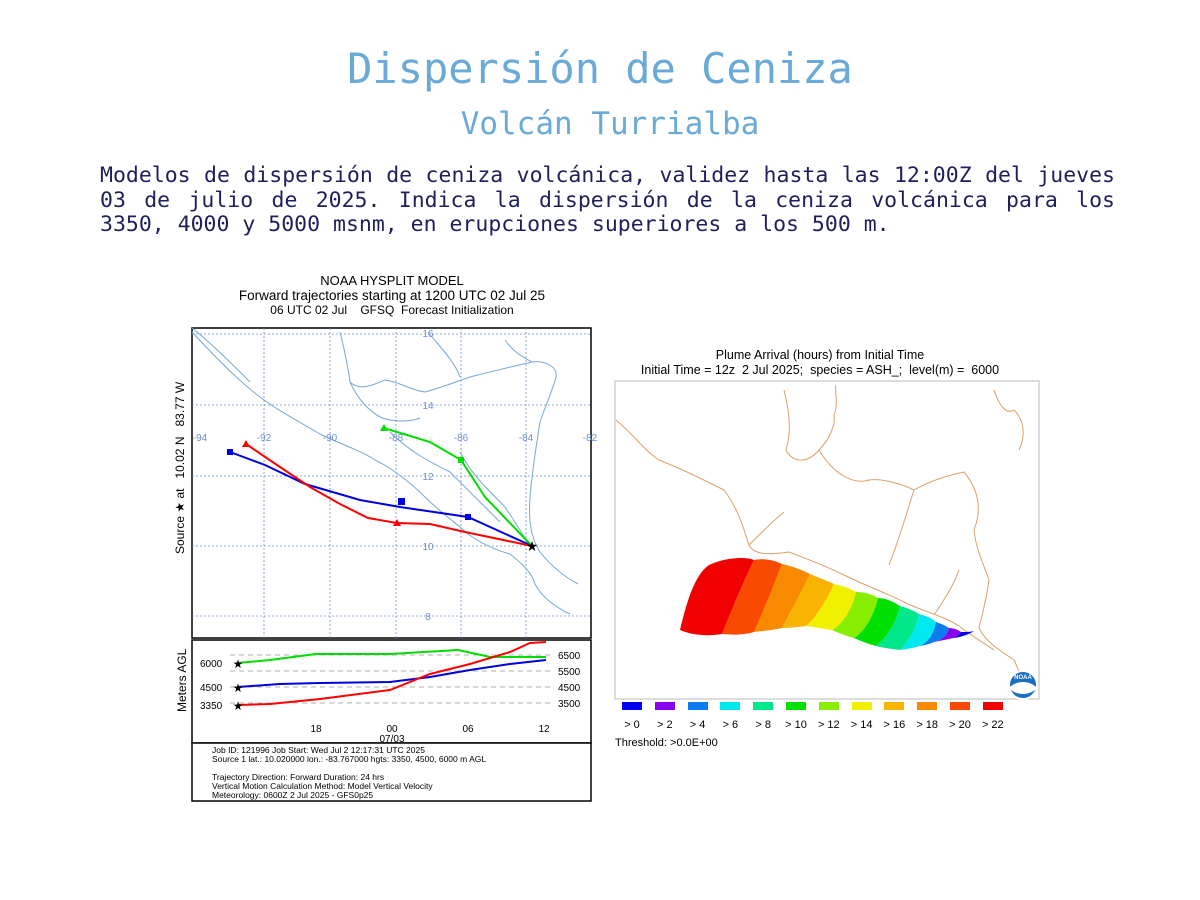 The image size is (1200, 900). What do you see at coordinates (316, 729) in the screenshot?
I see `time-label: 18` at bounding box center [316, 729].